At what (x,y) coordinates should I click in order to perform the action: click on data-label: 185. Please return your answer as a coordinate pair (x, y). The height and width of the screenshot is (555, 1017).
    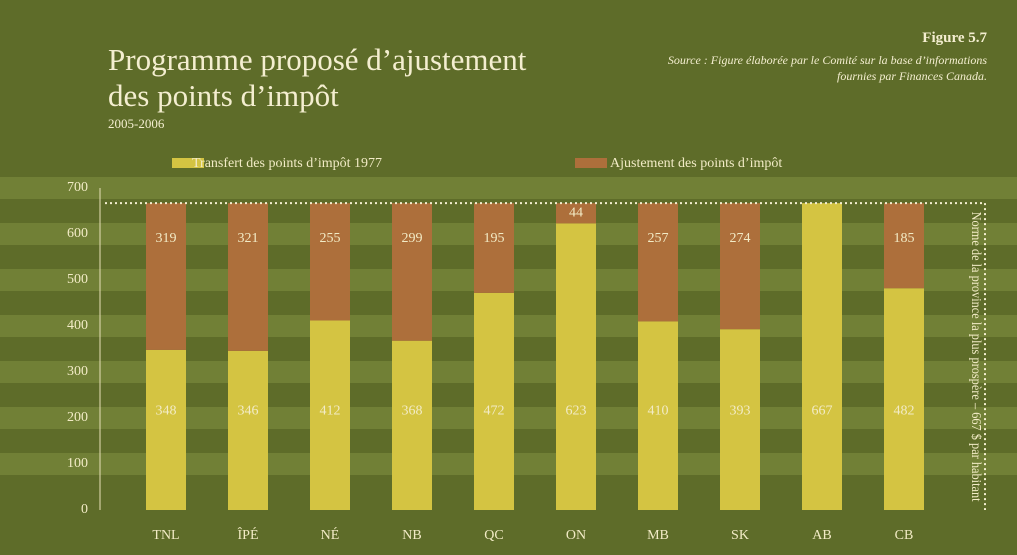
    Looking at the image, I should click on (904, 238).